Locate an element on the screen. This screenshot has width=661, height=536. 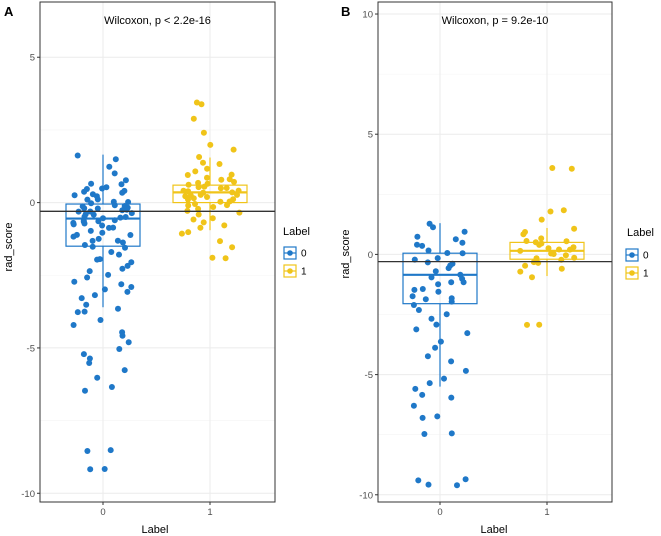
y-axis-title: rad_score is located at coordinates (346, 254).